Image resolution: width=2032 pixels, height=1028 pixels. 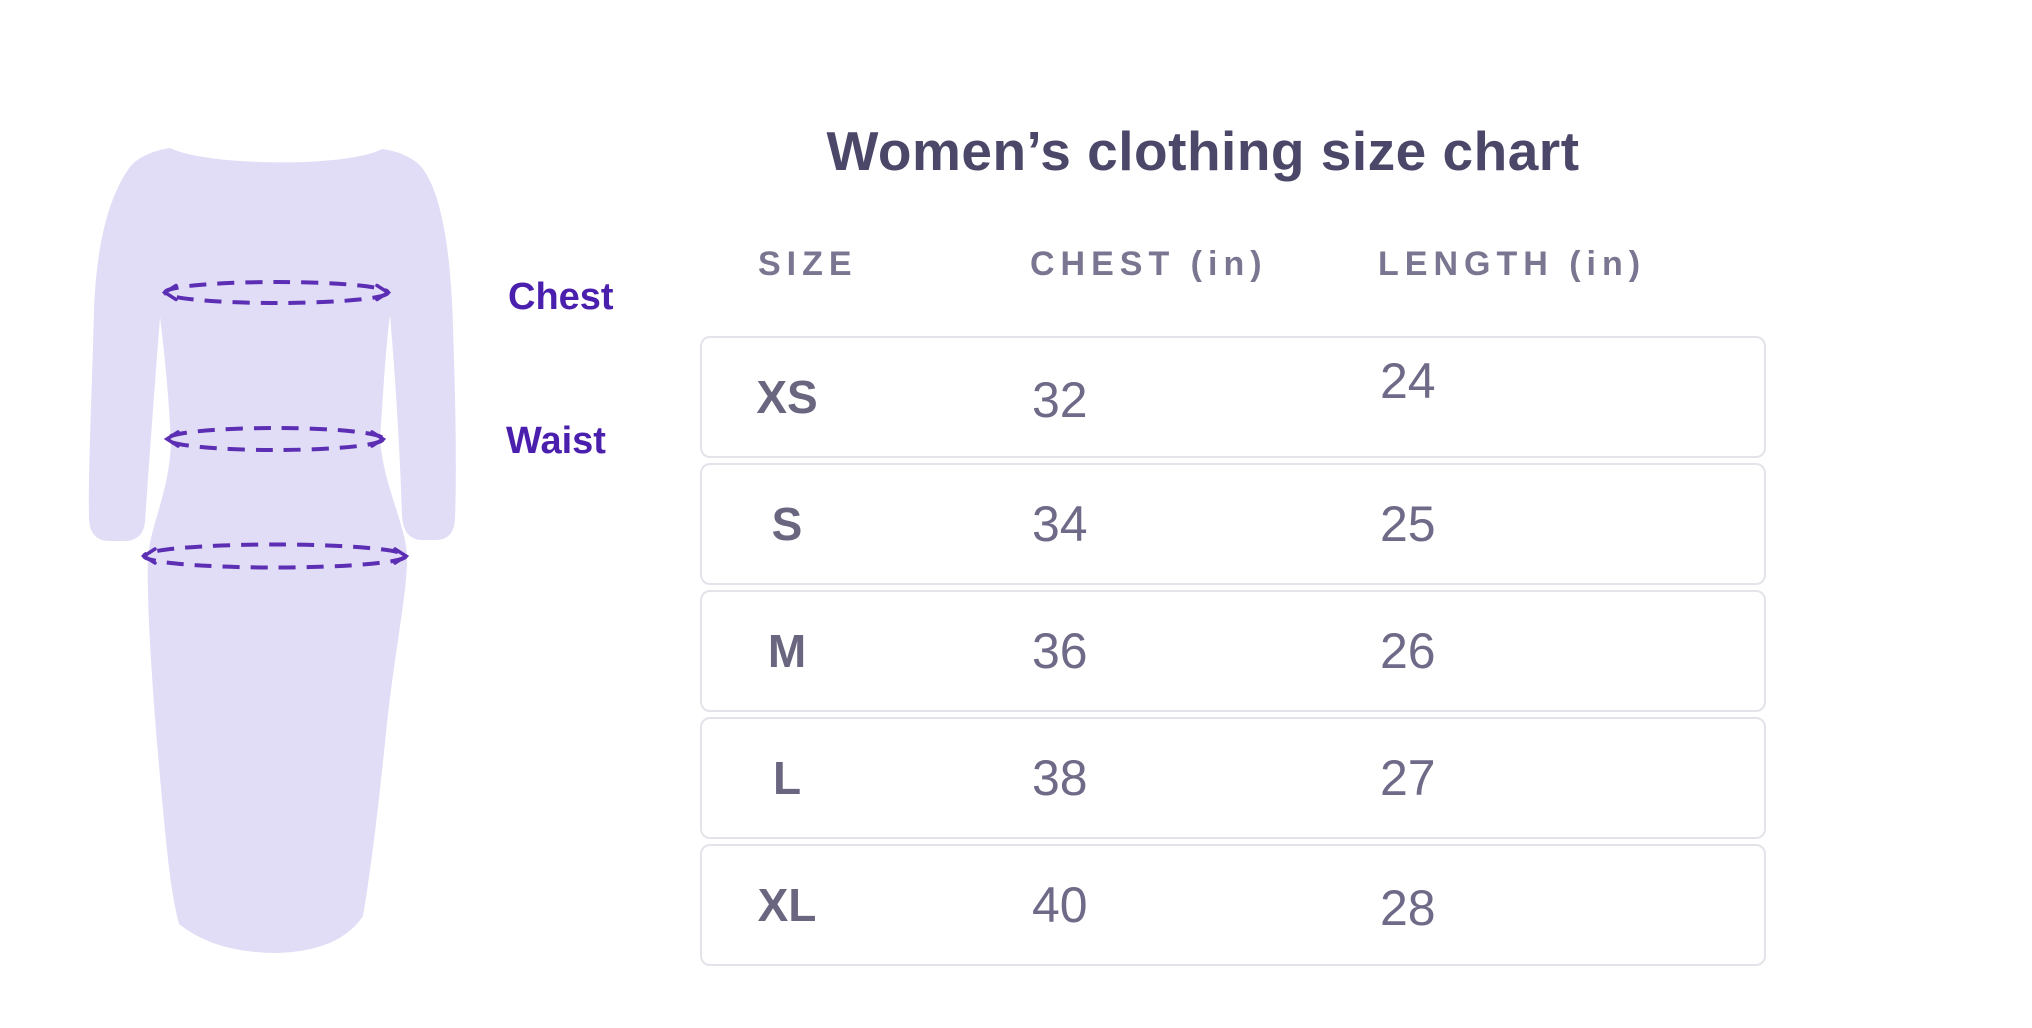 What do you see at coordinates (787, 905) in the screenshot?
I see `cell-size: XL` at bounding box center [787, 905].